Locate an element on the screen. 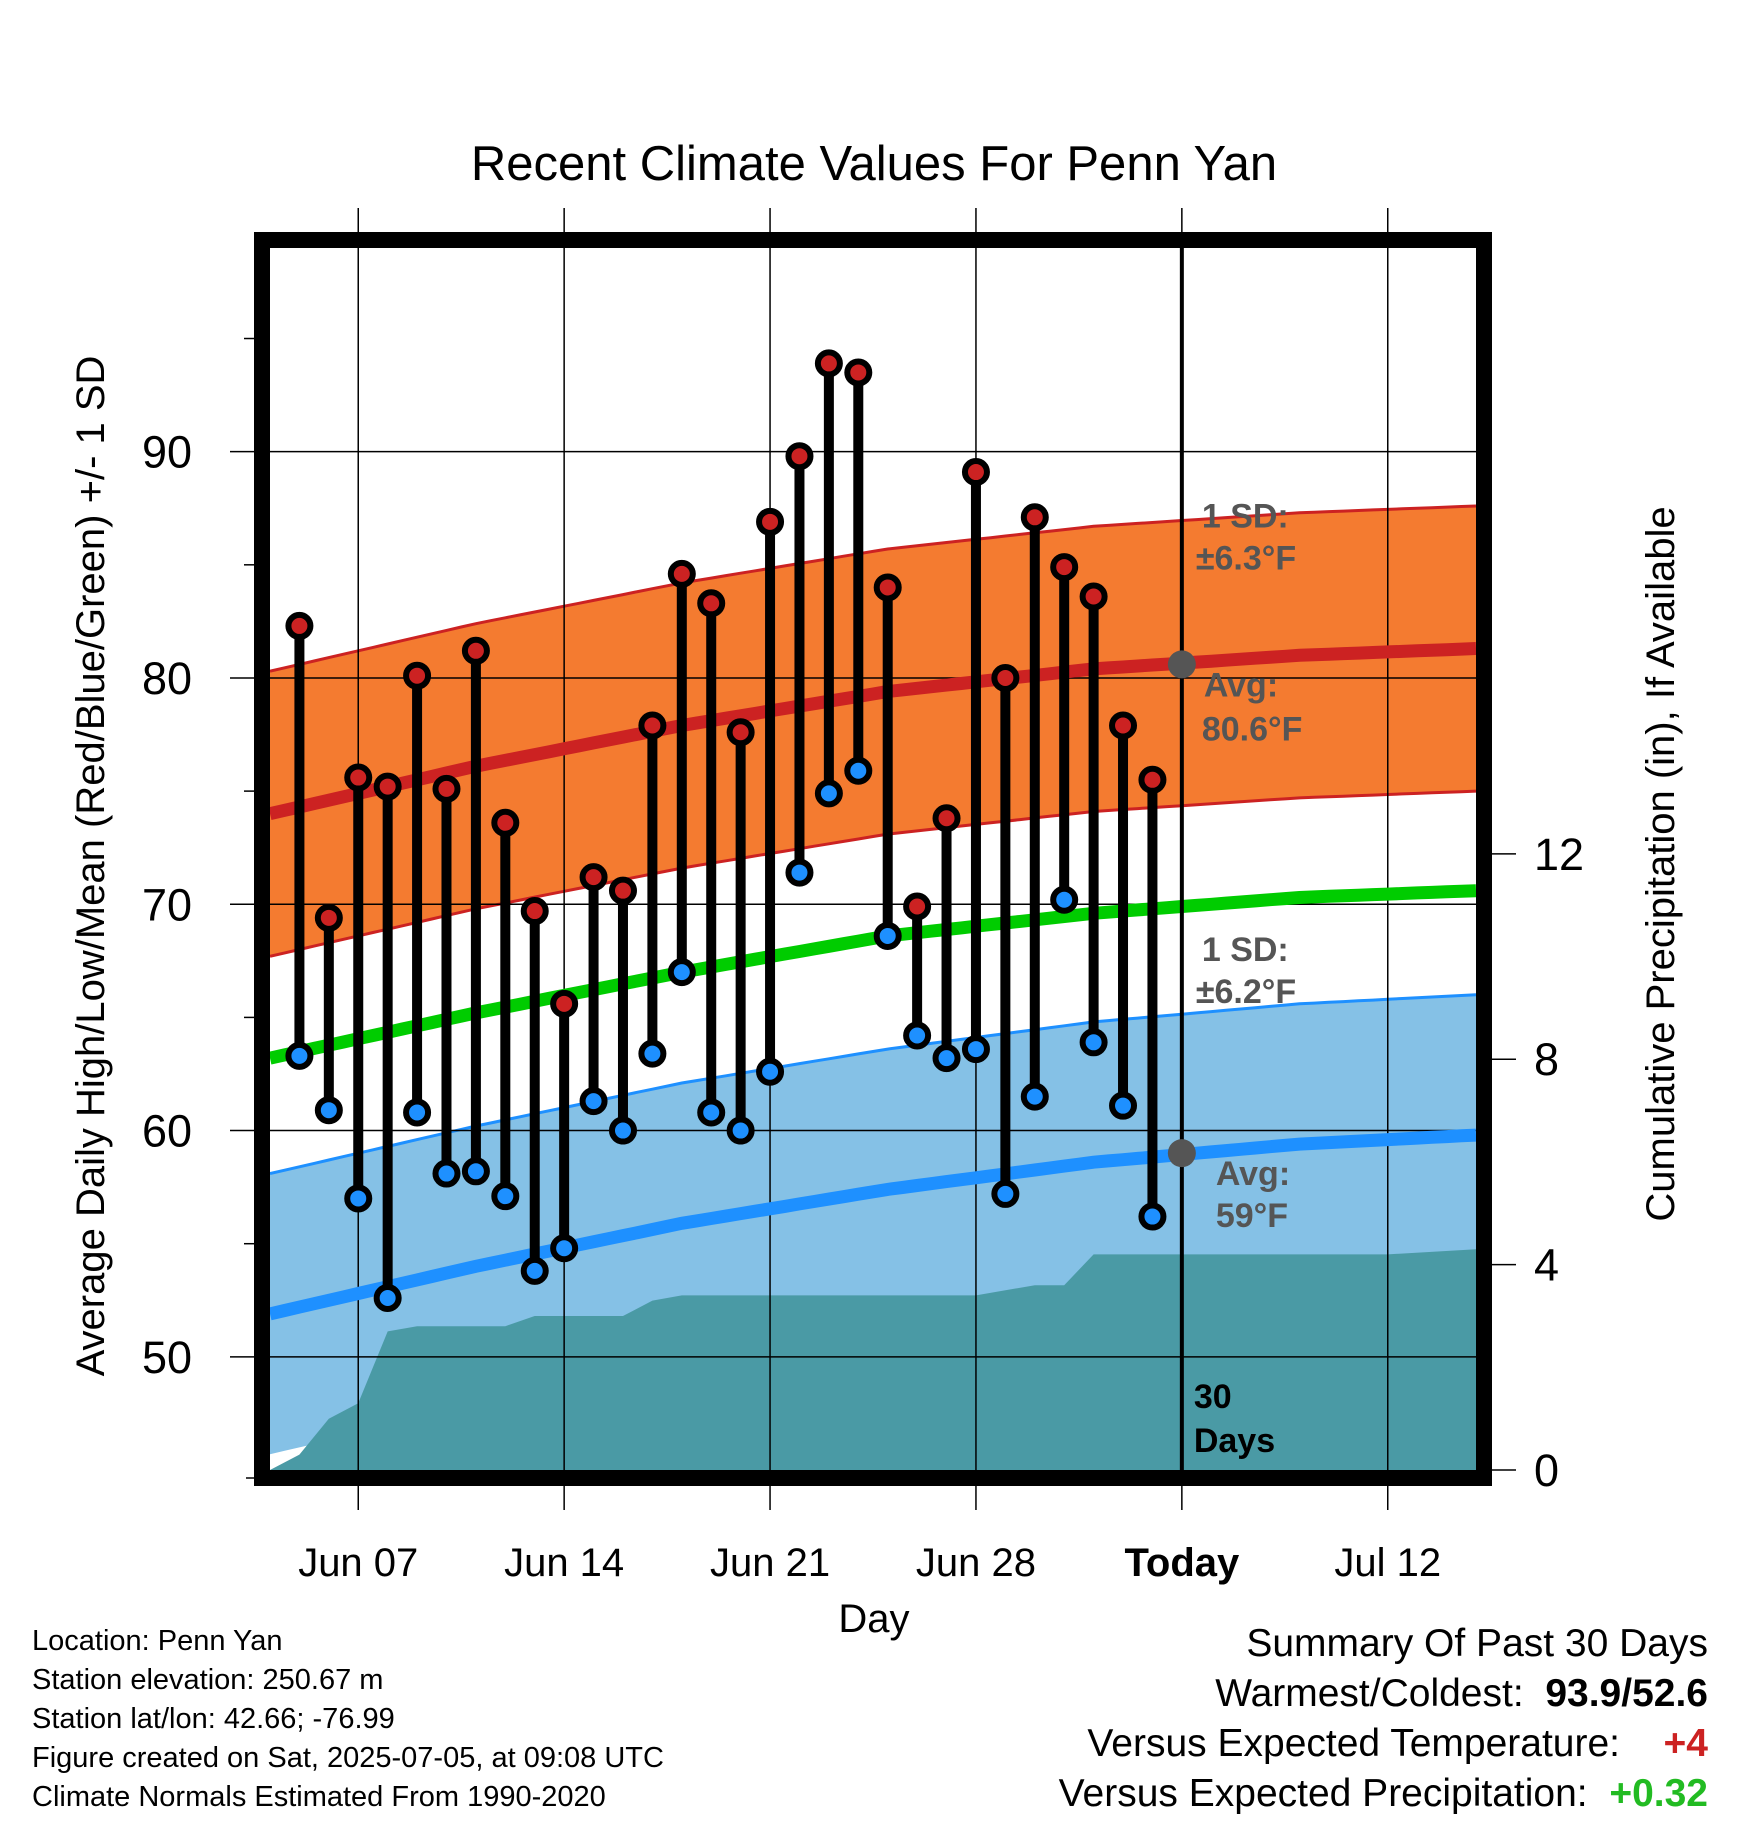 This screenshot has width=1748, height=1828. high-avg-label: Avg: is located at coordinates (1241, 685).